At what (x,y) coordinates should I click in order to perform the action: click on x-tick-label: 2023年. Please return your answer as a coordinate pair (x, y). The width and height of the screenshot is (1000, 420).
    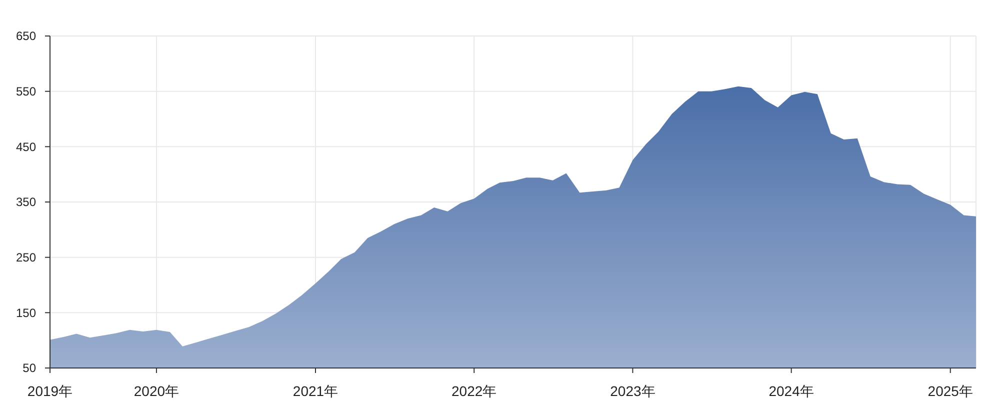
    Looking at the image, I should click on (633, 391).